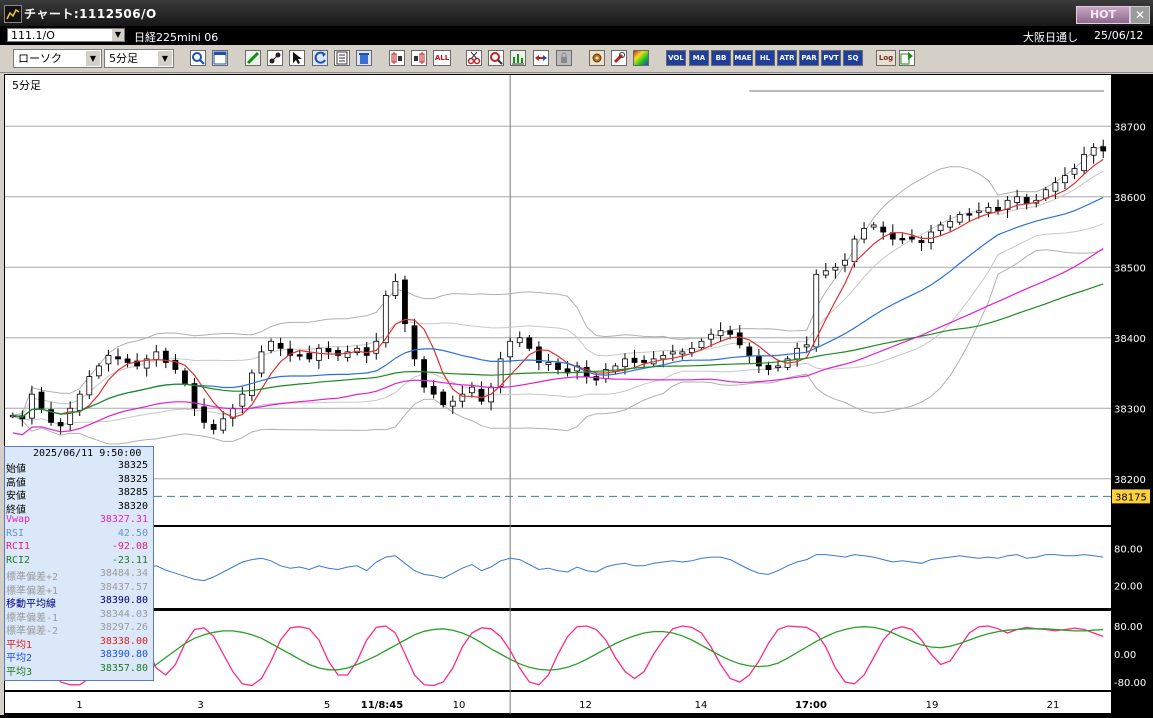 The image size is (1153, 718). Describe the element at coordinates (123, 58) in the screenshot. I see `interval-value: 5分足` at that location.